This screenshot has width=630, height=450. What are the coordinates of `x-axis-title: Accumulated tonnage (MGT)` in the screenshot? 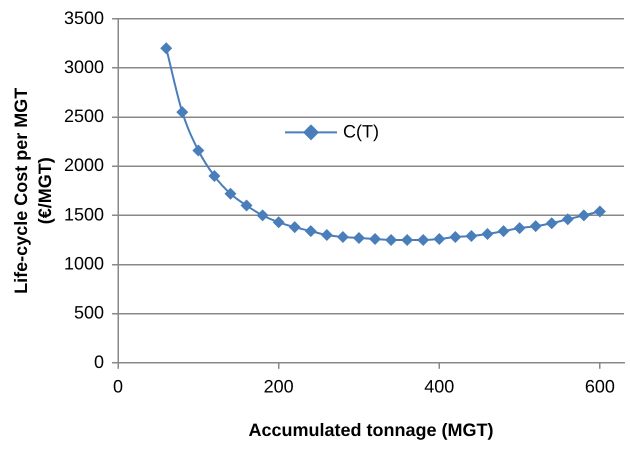 It's located at (371, 430).